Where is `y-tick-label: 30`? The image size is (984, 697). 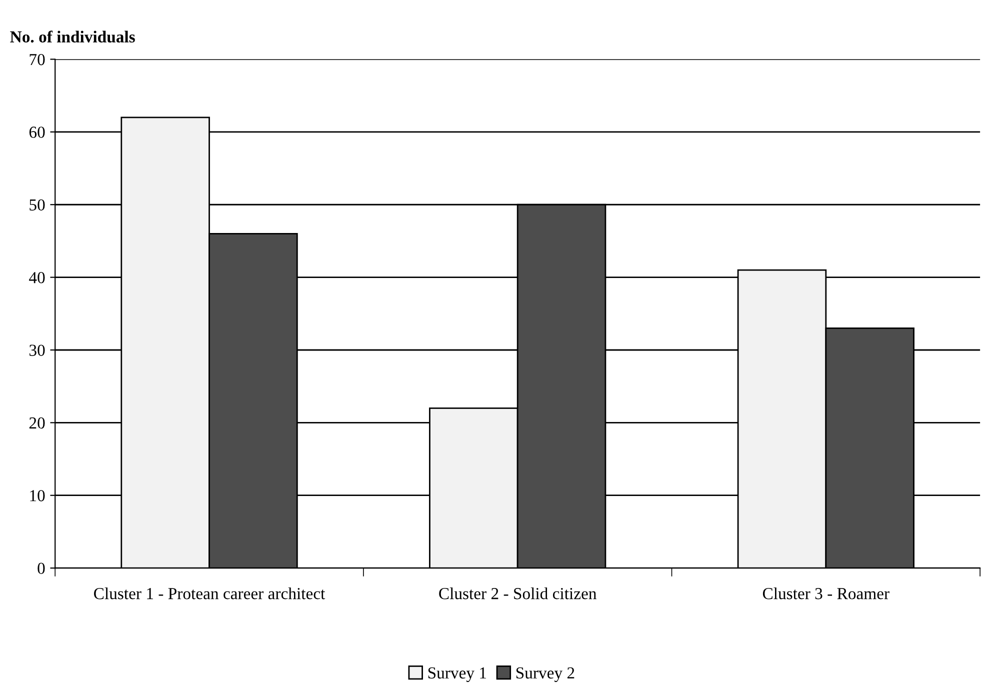 y-tick-label: 30 is located at coordinates (37, 350).